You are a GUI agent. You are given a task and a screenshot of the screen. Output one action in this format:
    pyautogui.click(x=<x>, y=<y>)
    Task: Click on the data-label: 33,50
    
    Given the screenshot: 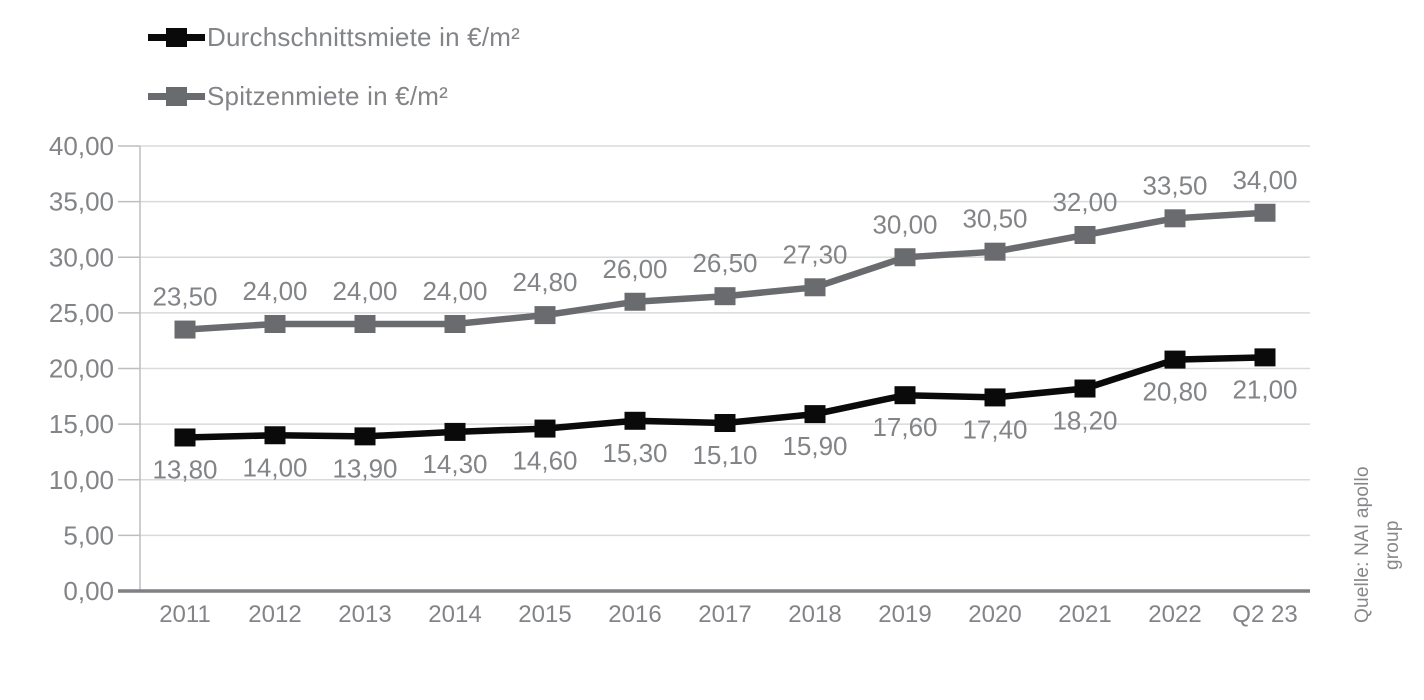 What is the action you would take?
    pyautogui.click(x=1174, y=185)
    